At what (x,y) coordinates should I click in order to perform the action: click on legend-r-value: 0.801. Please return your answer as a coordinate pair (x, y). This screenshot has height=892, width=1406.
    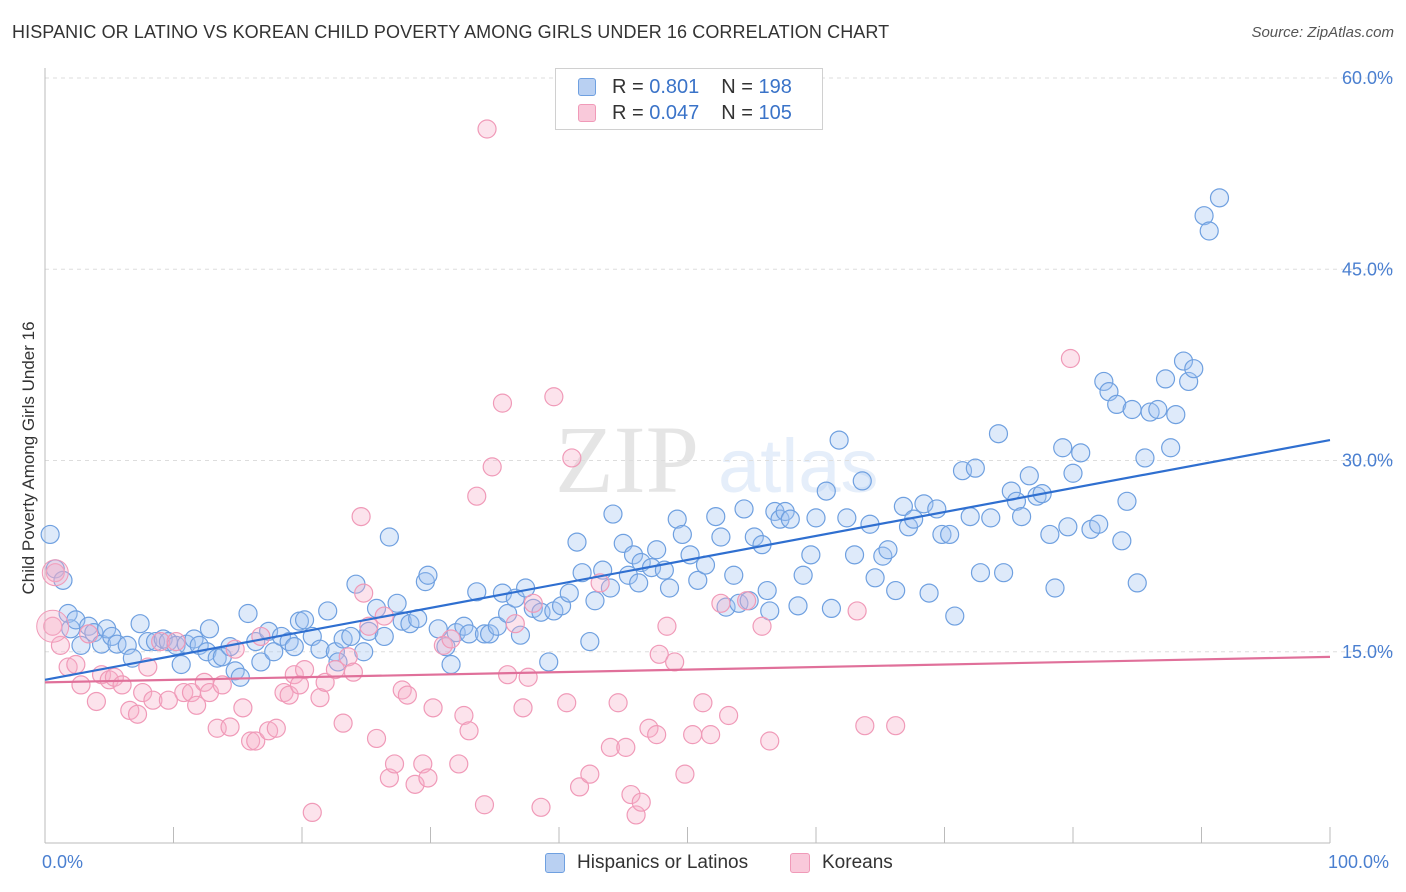
    Looking at the image, I should click on (674, 86).